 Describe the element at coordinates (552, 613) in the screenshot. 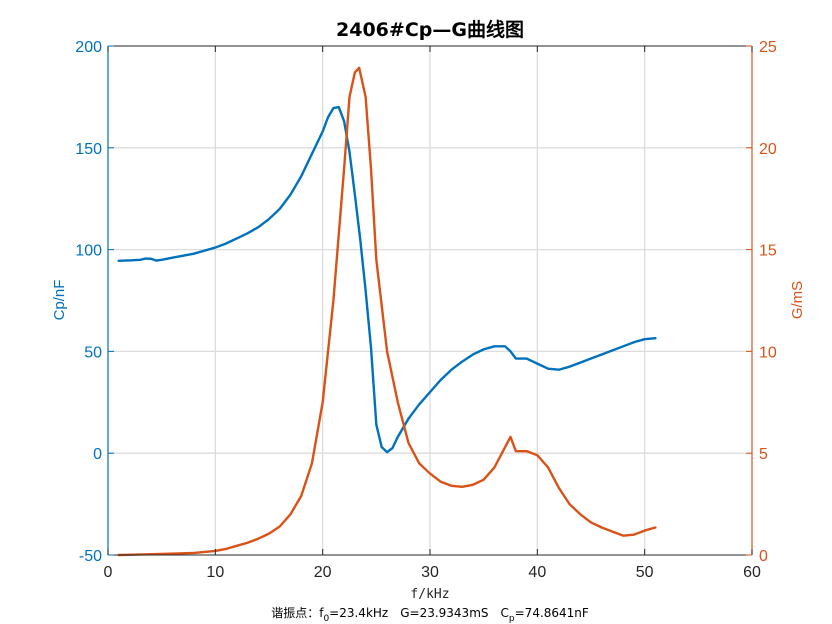

I see `note-c-value: =74.8641nF` at that location.